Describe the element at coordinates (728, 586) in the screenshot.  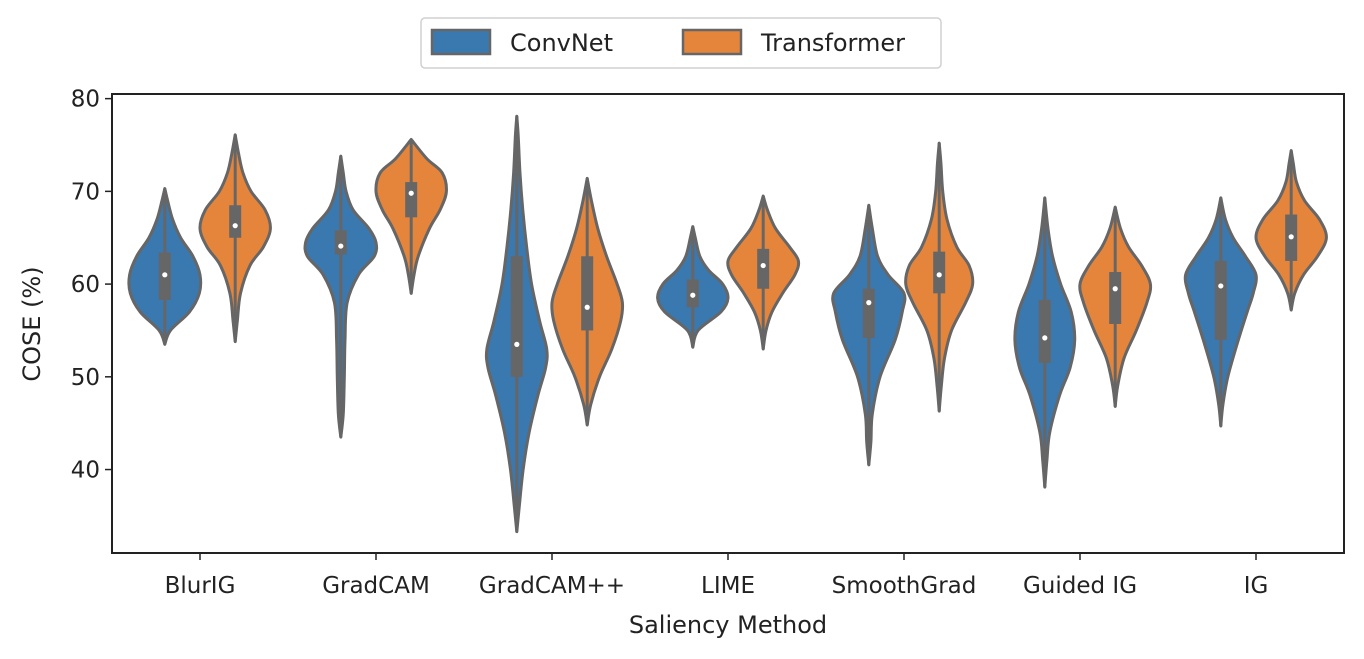
I see `x-tick-label: LIME` at that location.